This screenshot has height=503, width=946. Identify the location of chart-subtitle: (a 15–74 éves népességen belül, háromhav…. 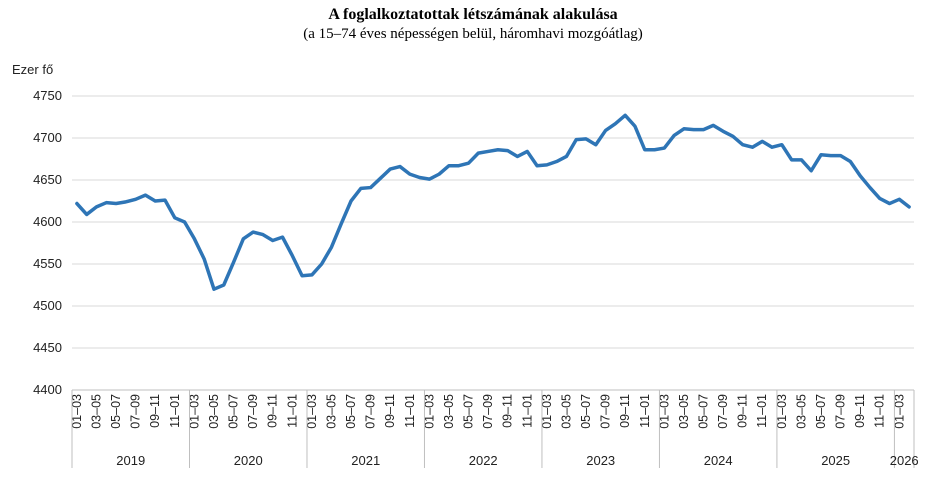
(473, 34).